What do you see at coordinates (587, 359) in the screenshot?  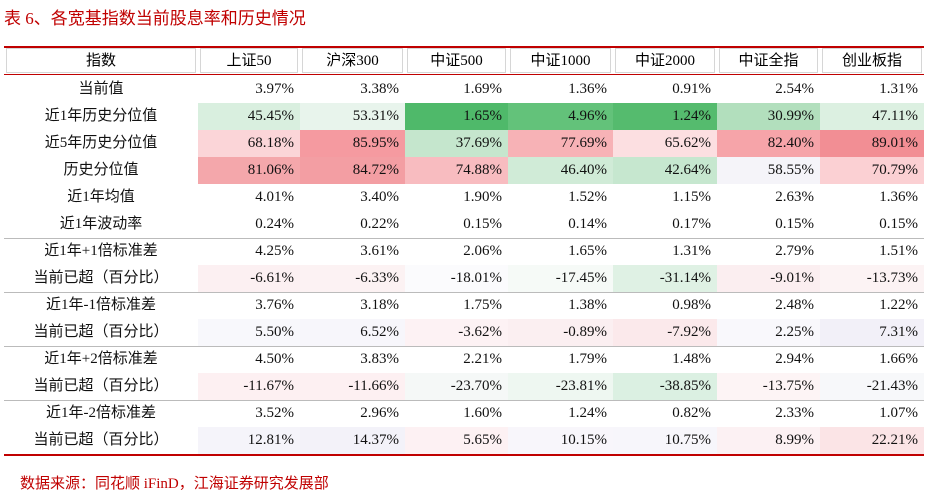 I see `value-cell: 1.79%` at bounding box center [587, 359].